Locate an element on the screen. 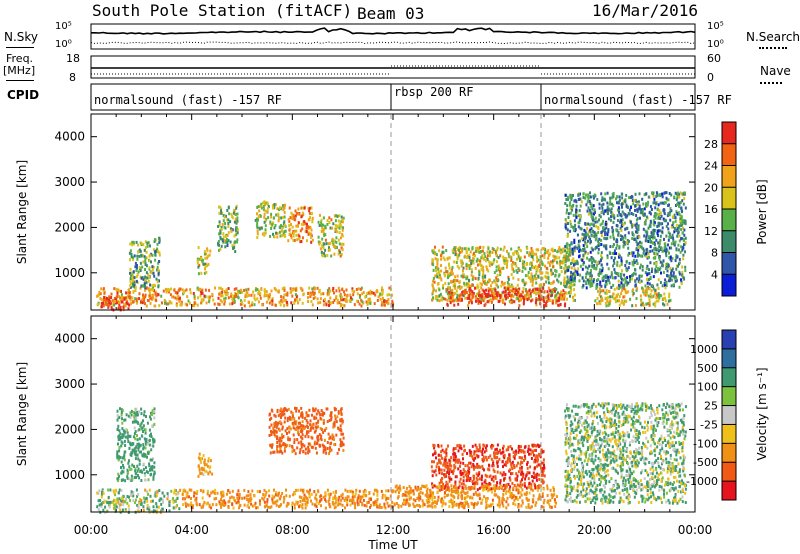 The width and height of the screenshot is (800, 554). velocity-echoes is located at coordinates (391, 458).